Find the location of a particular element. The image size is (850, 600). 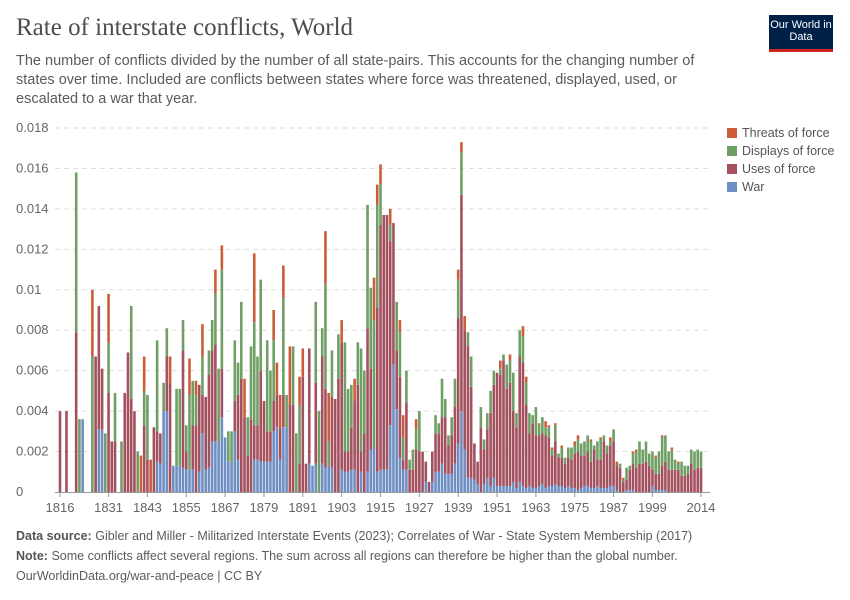

bar-war-1984 is located at coordinates (604, 489).